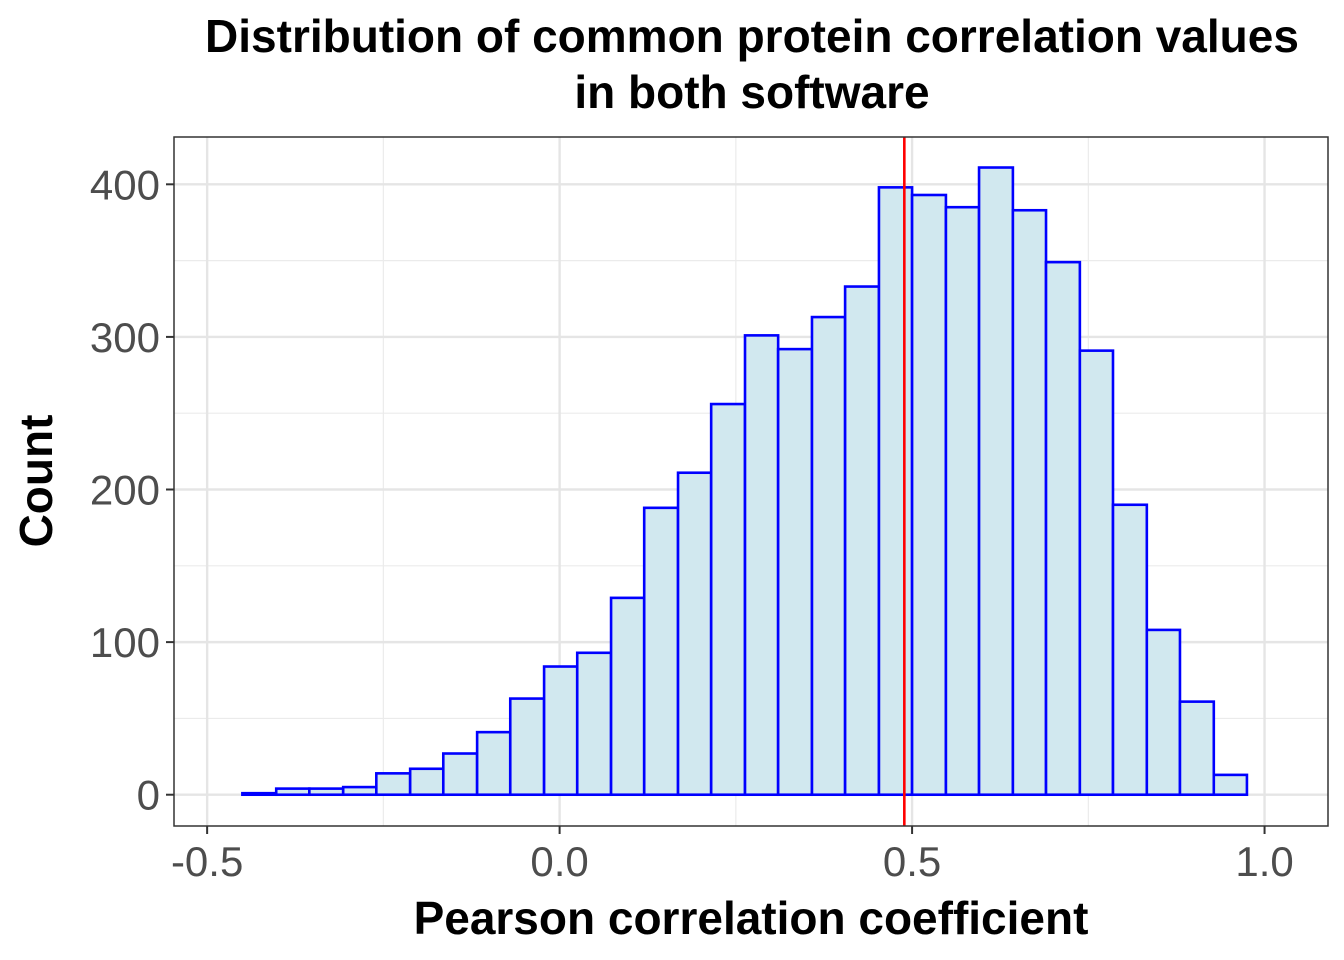 This screenshot has height=960, width=1344. What do you see at coordinates (125, 337) in the screenshot?
I see `y-tick-label: 300` at bounding box center [125, 337].